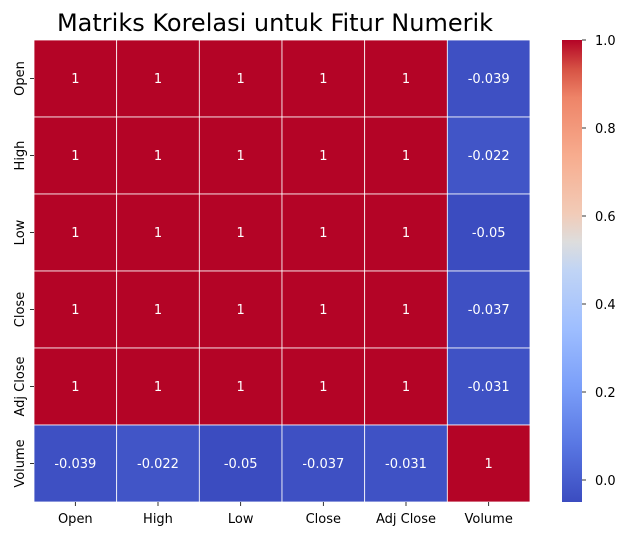 Image resolution: width=625 pixels, height=540 pixels. I want to click on colorbar-tick-label-1: 0.2, so click(605, 393).